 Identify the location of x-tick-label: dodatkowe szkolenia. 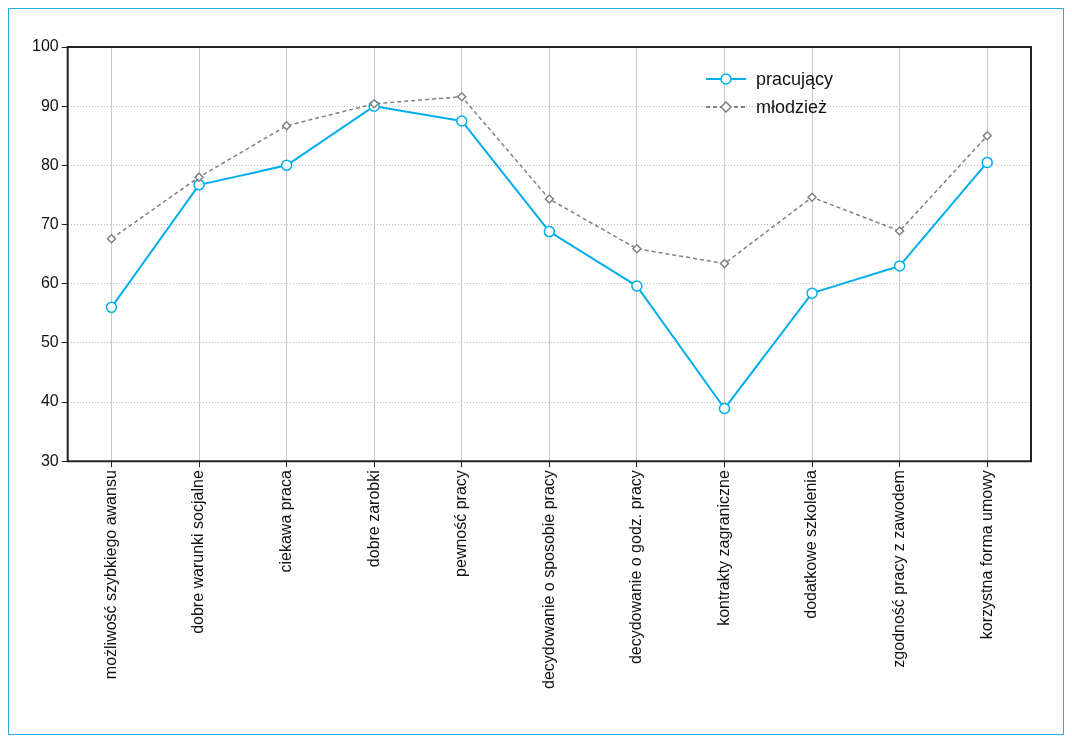
(811, 544).